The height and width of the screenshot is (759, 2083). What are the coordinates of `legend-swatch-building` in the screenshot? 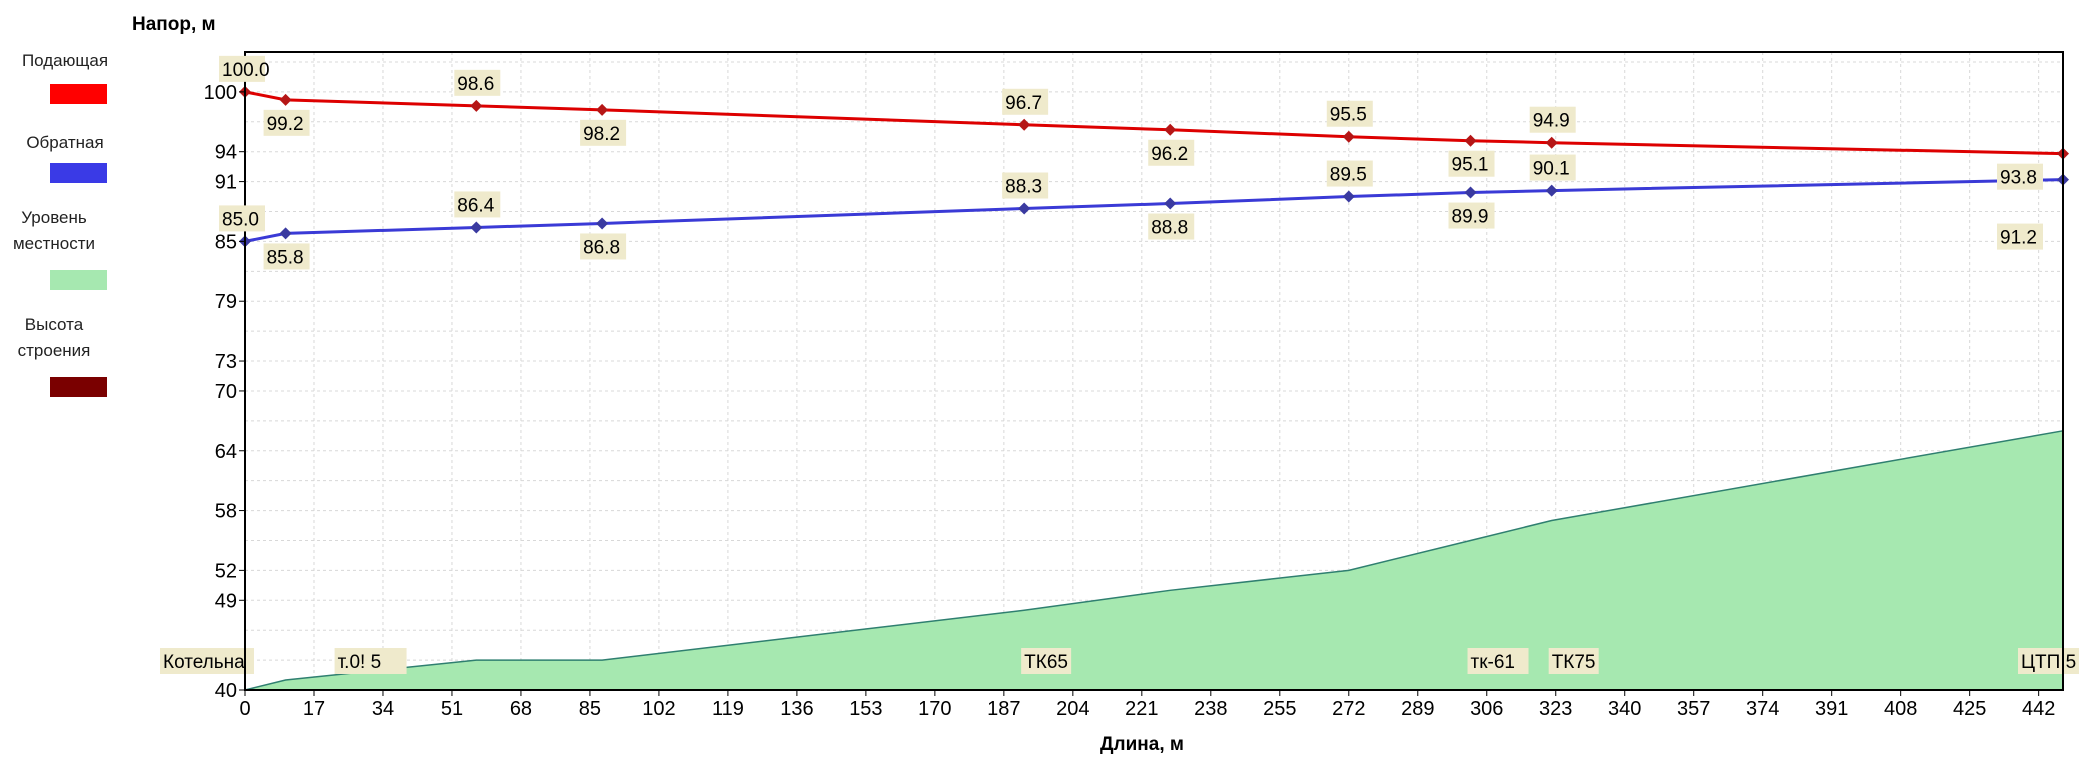 It's located at (78, 387).